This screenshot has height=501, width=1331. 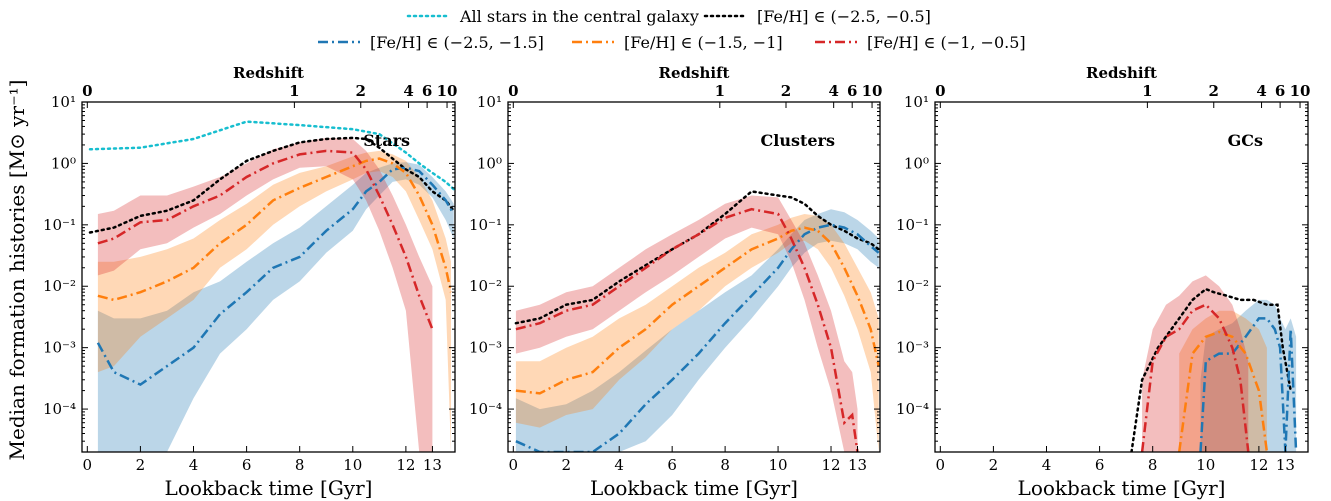 I want to click on legend-label: All stars in the central galaxy, so click(x=579, y=16).